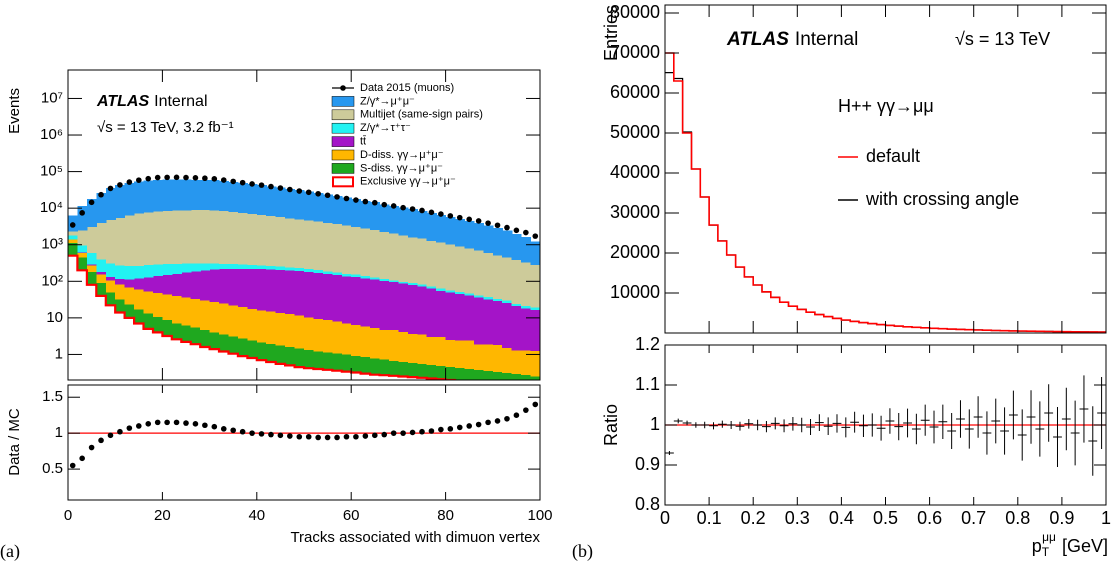  I want to click on x-label-unit: [GeV], so click(1085, 546).